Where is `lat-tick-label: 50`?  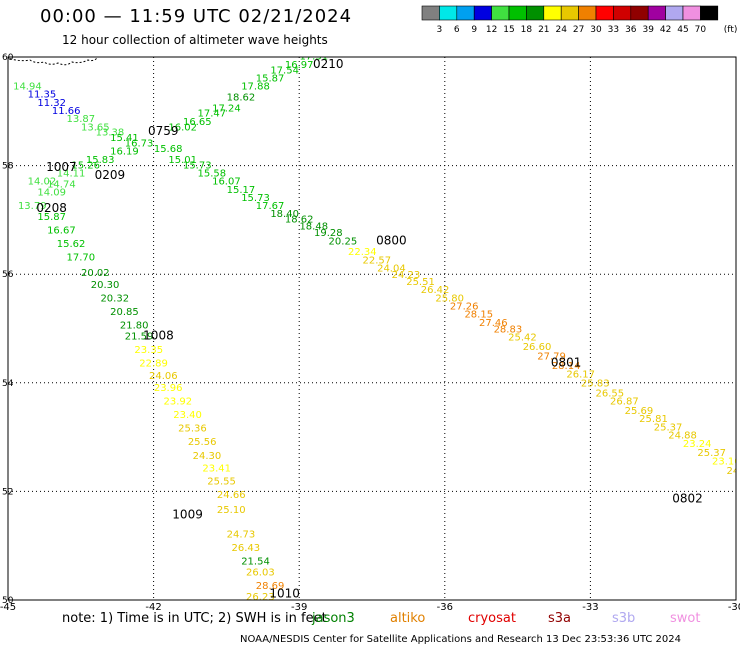
lat-tick-label: 50 is located at coordinates (8, 601).